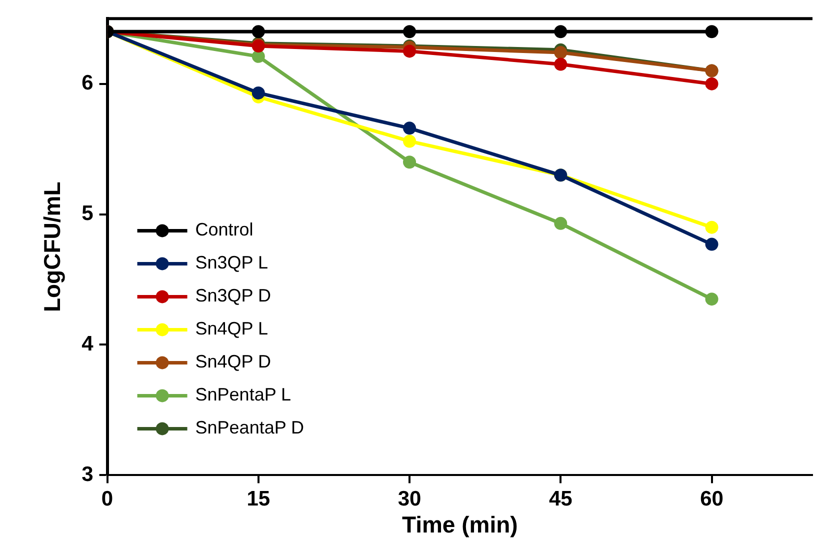  I want to click on legend-label: Sn4QP L, so click(231, 328).